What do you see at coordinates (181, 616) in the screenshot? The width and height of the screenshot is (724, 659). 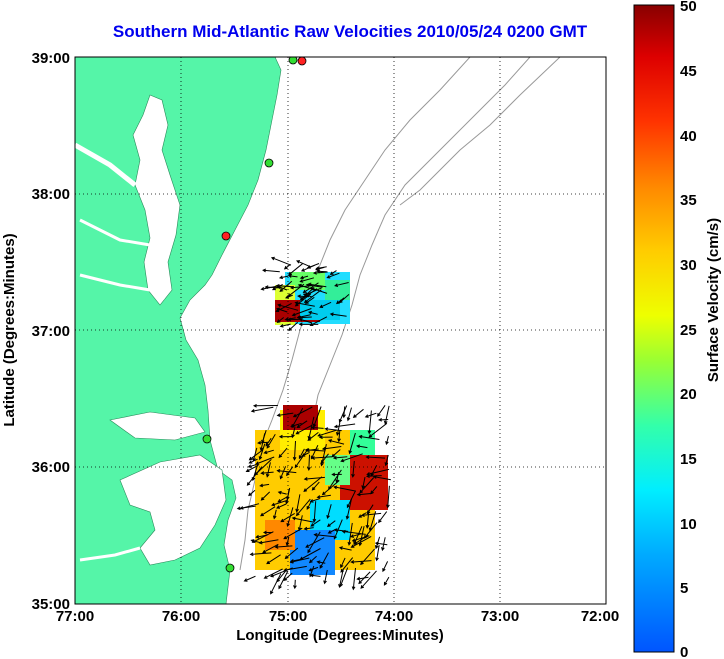 I see `x-tick-label: 76:00` at bounding box center [181, 616].